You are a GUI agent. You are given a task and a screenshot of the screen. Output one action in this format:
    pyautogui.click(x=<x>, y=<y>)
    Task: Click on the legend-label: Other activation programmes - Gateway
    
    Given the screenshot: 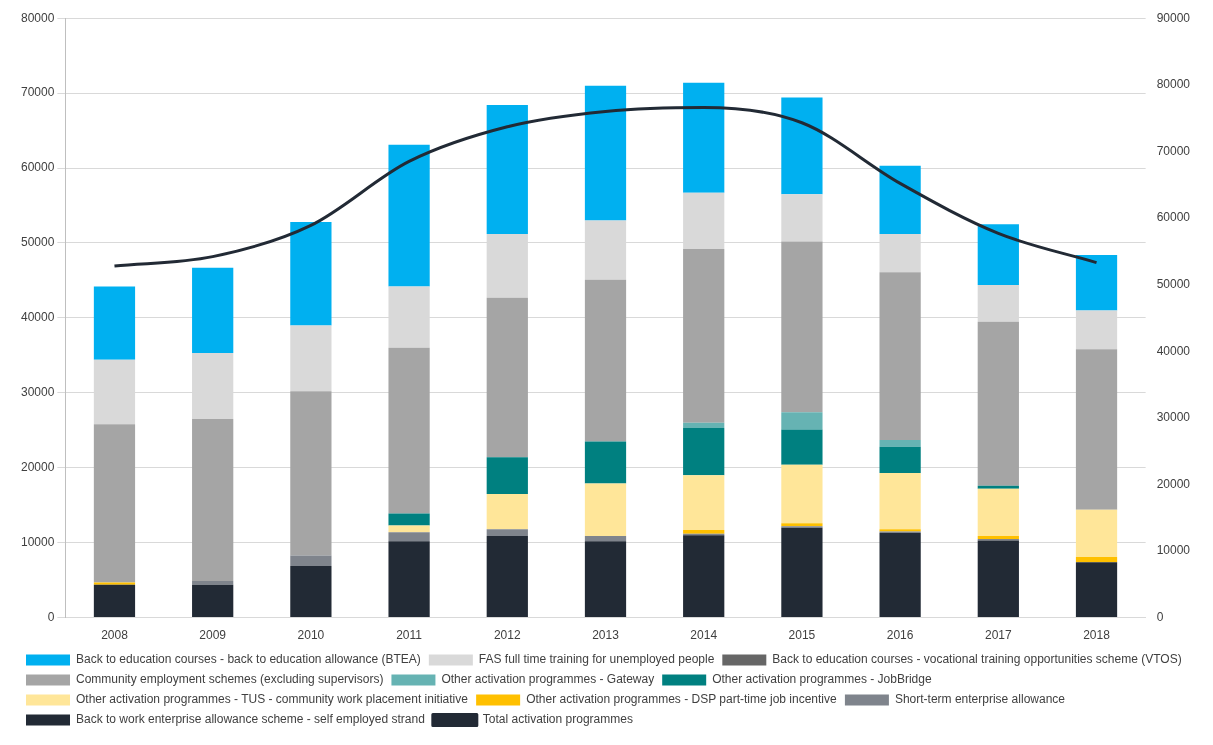 What is the action you would take?
    pyautogui.click(x=548, y=679)
    